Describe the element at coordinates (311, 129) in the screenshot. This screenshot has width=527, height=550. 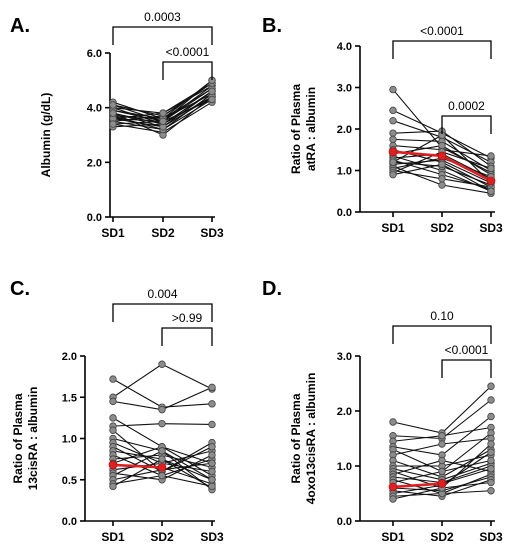
I see `panel-b-y-axis-label: atRA : albumin` at that location.